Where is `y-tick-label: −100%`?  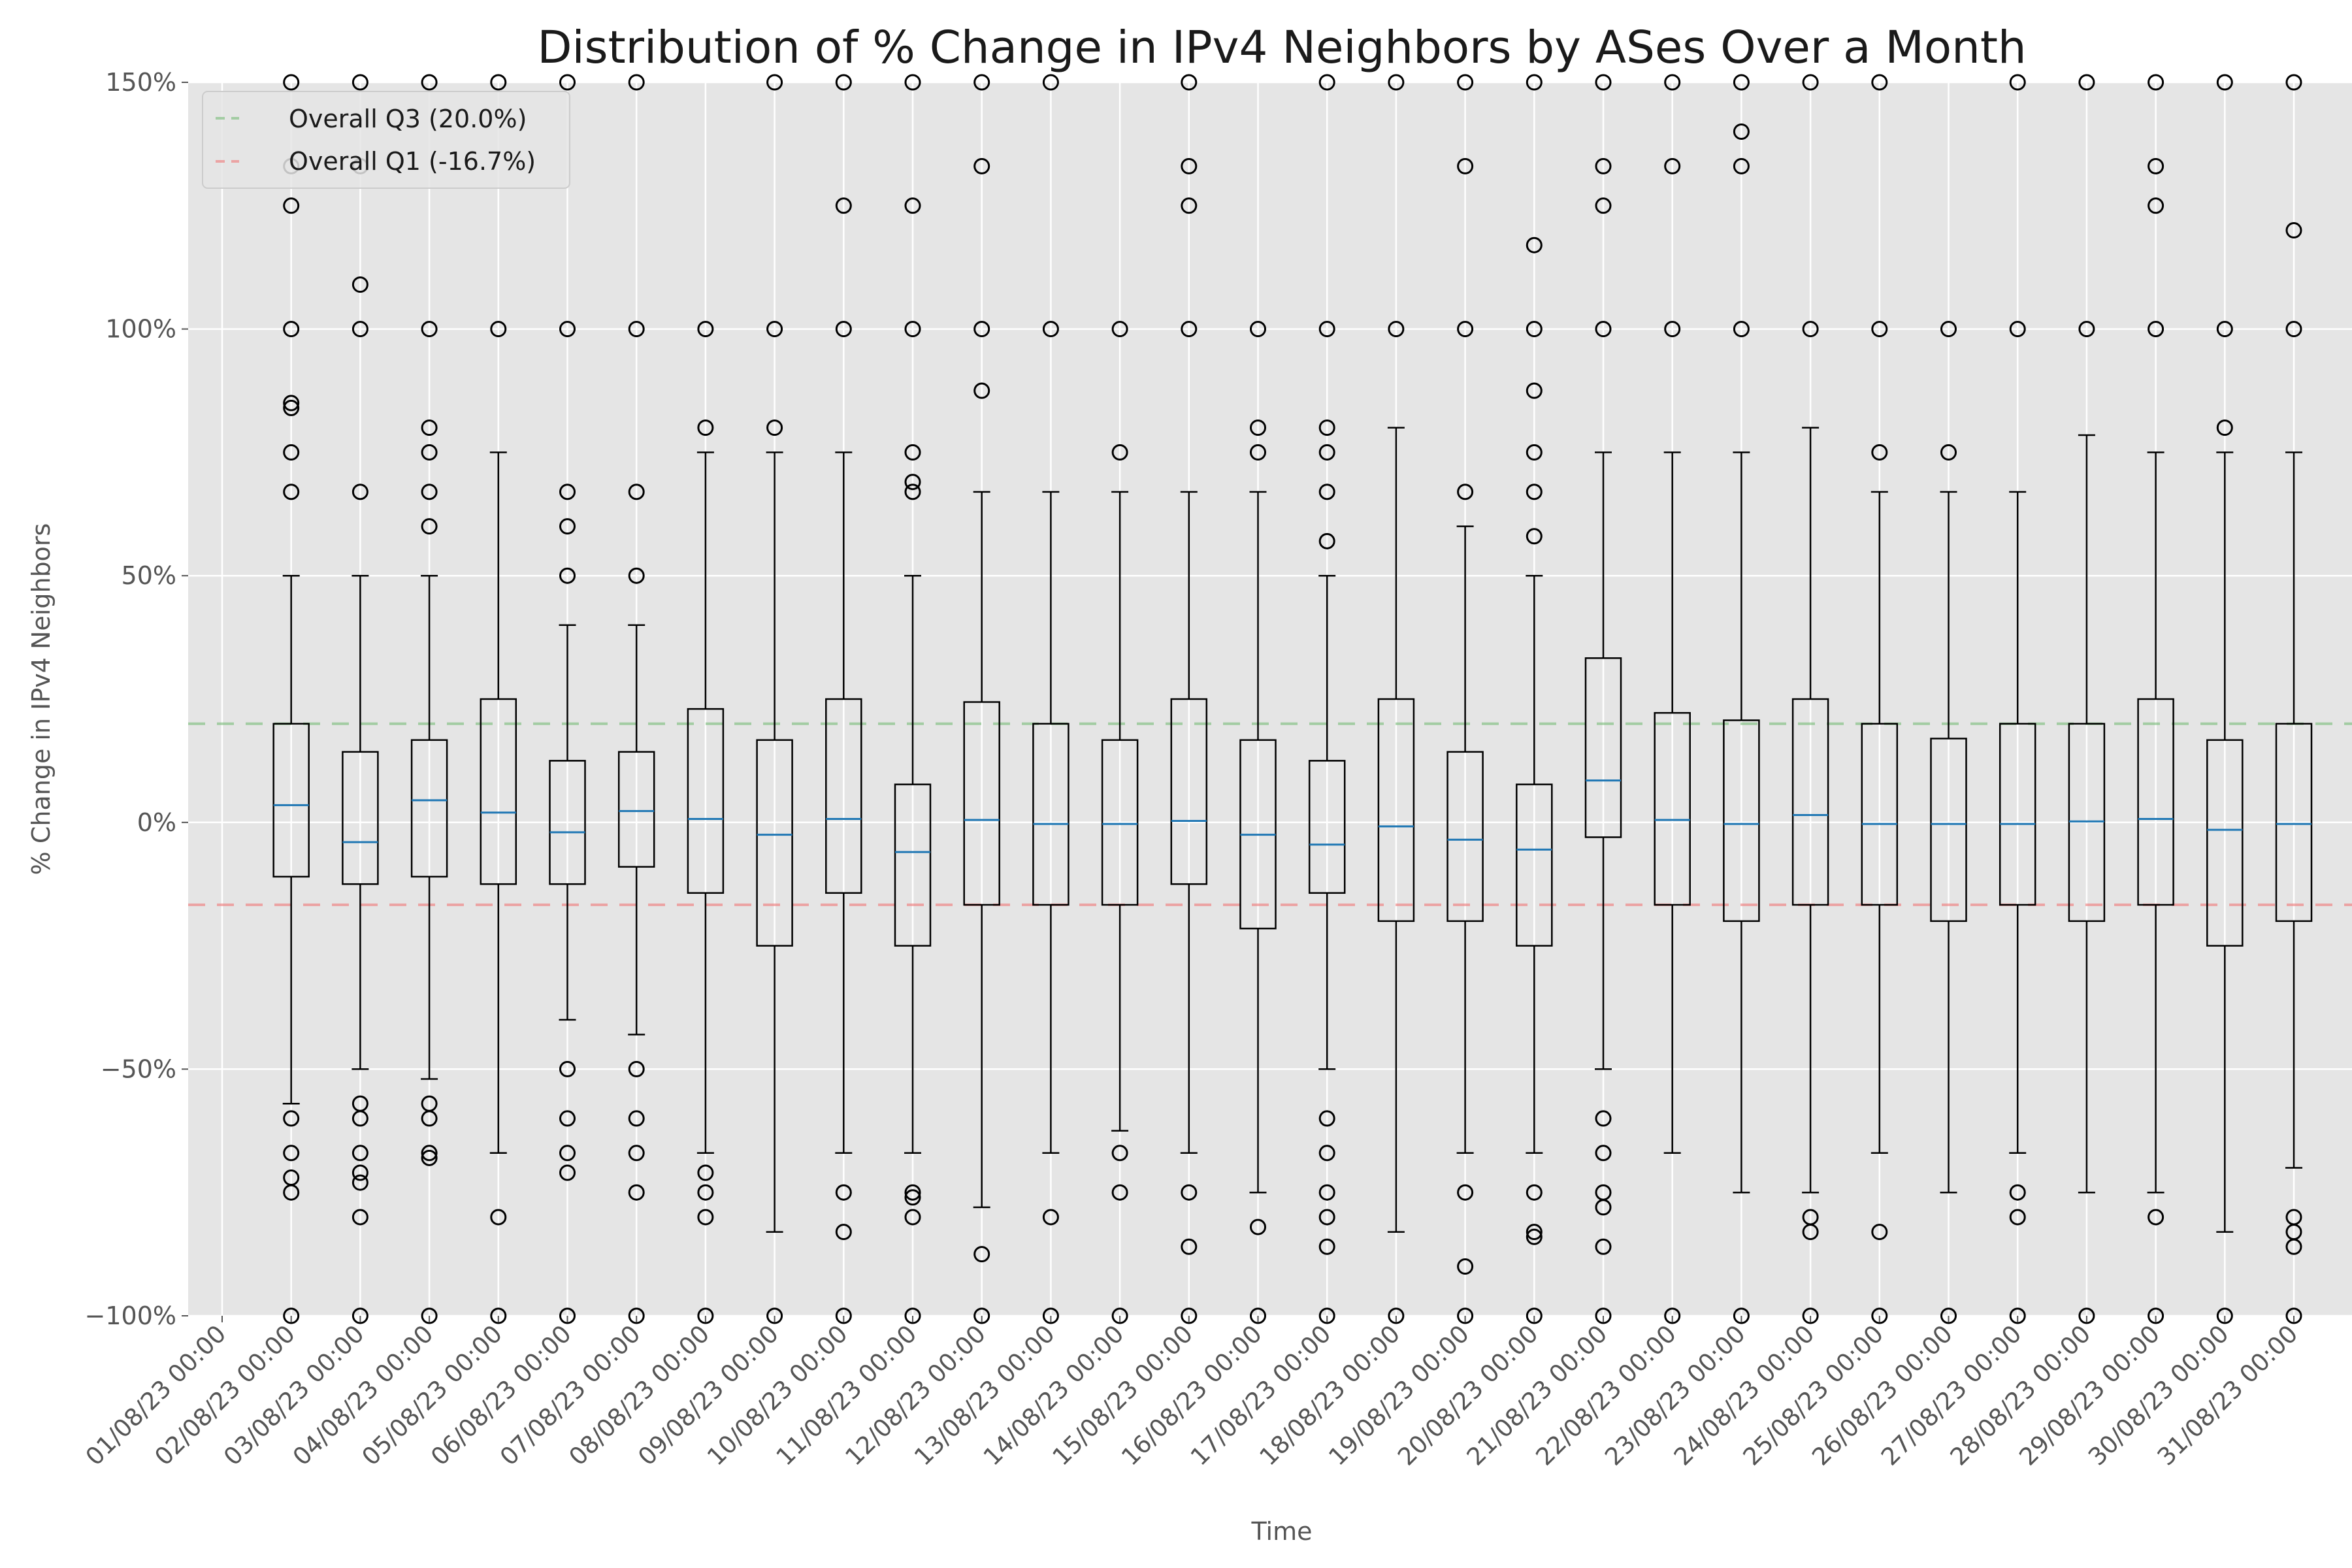
y-tick-label: −100% is located at coordinates (130, 1315).